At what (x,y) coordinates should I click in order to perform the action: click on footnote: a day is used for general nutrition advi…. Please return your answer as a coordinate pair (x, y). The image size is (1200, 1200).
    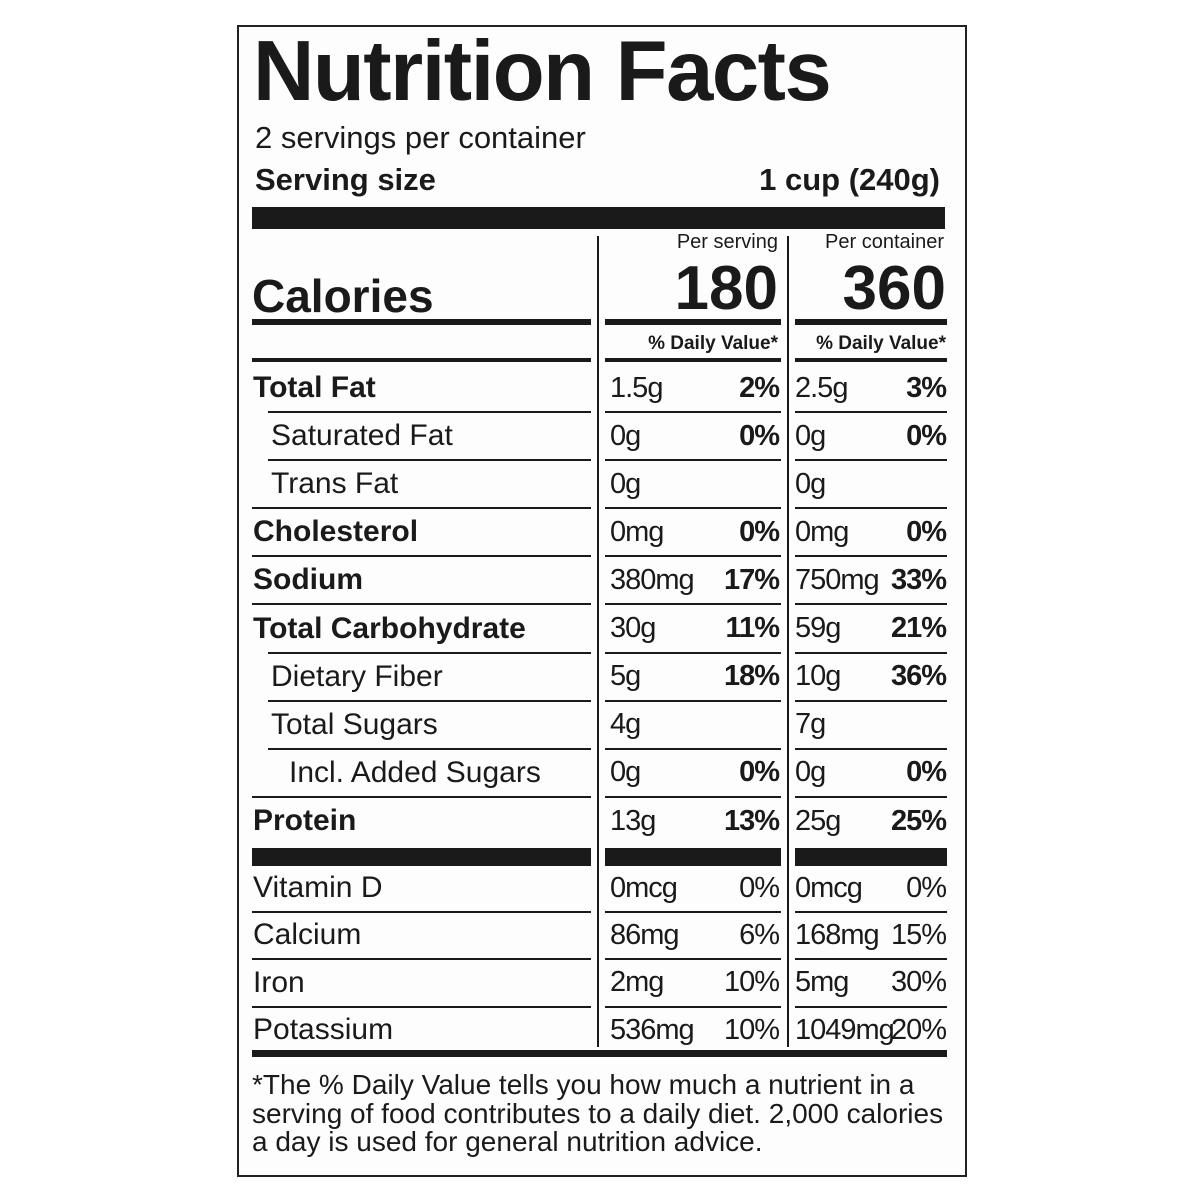
    Looking at the image, I should click on (507, 1142).